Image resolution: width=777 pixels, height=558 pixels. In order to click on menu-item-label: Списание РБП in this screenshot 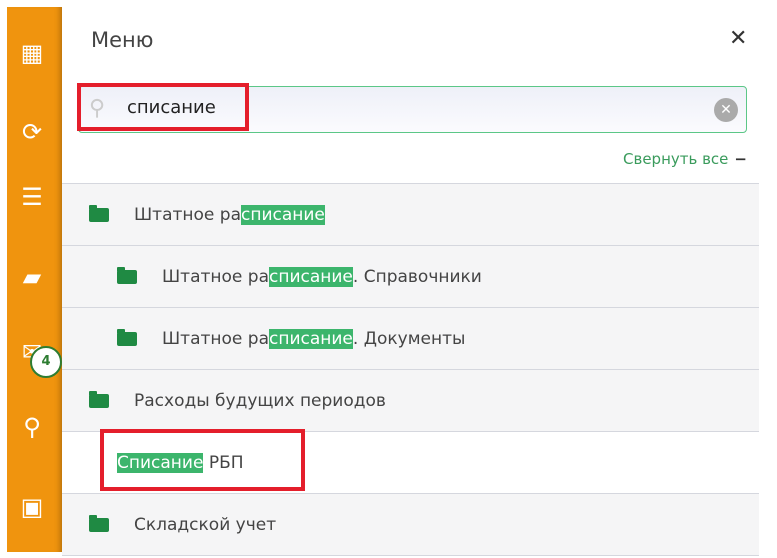, I will do `click(180, 462)`.